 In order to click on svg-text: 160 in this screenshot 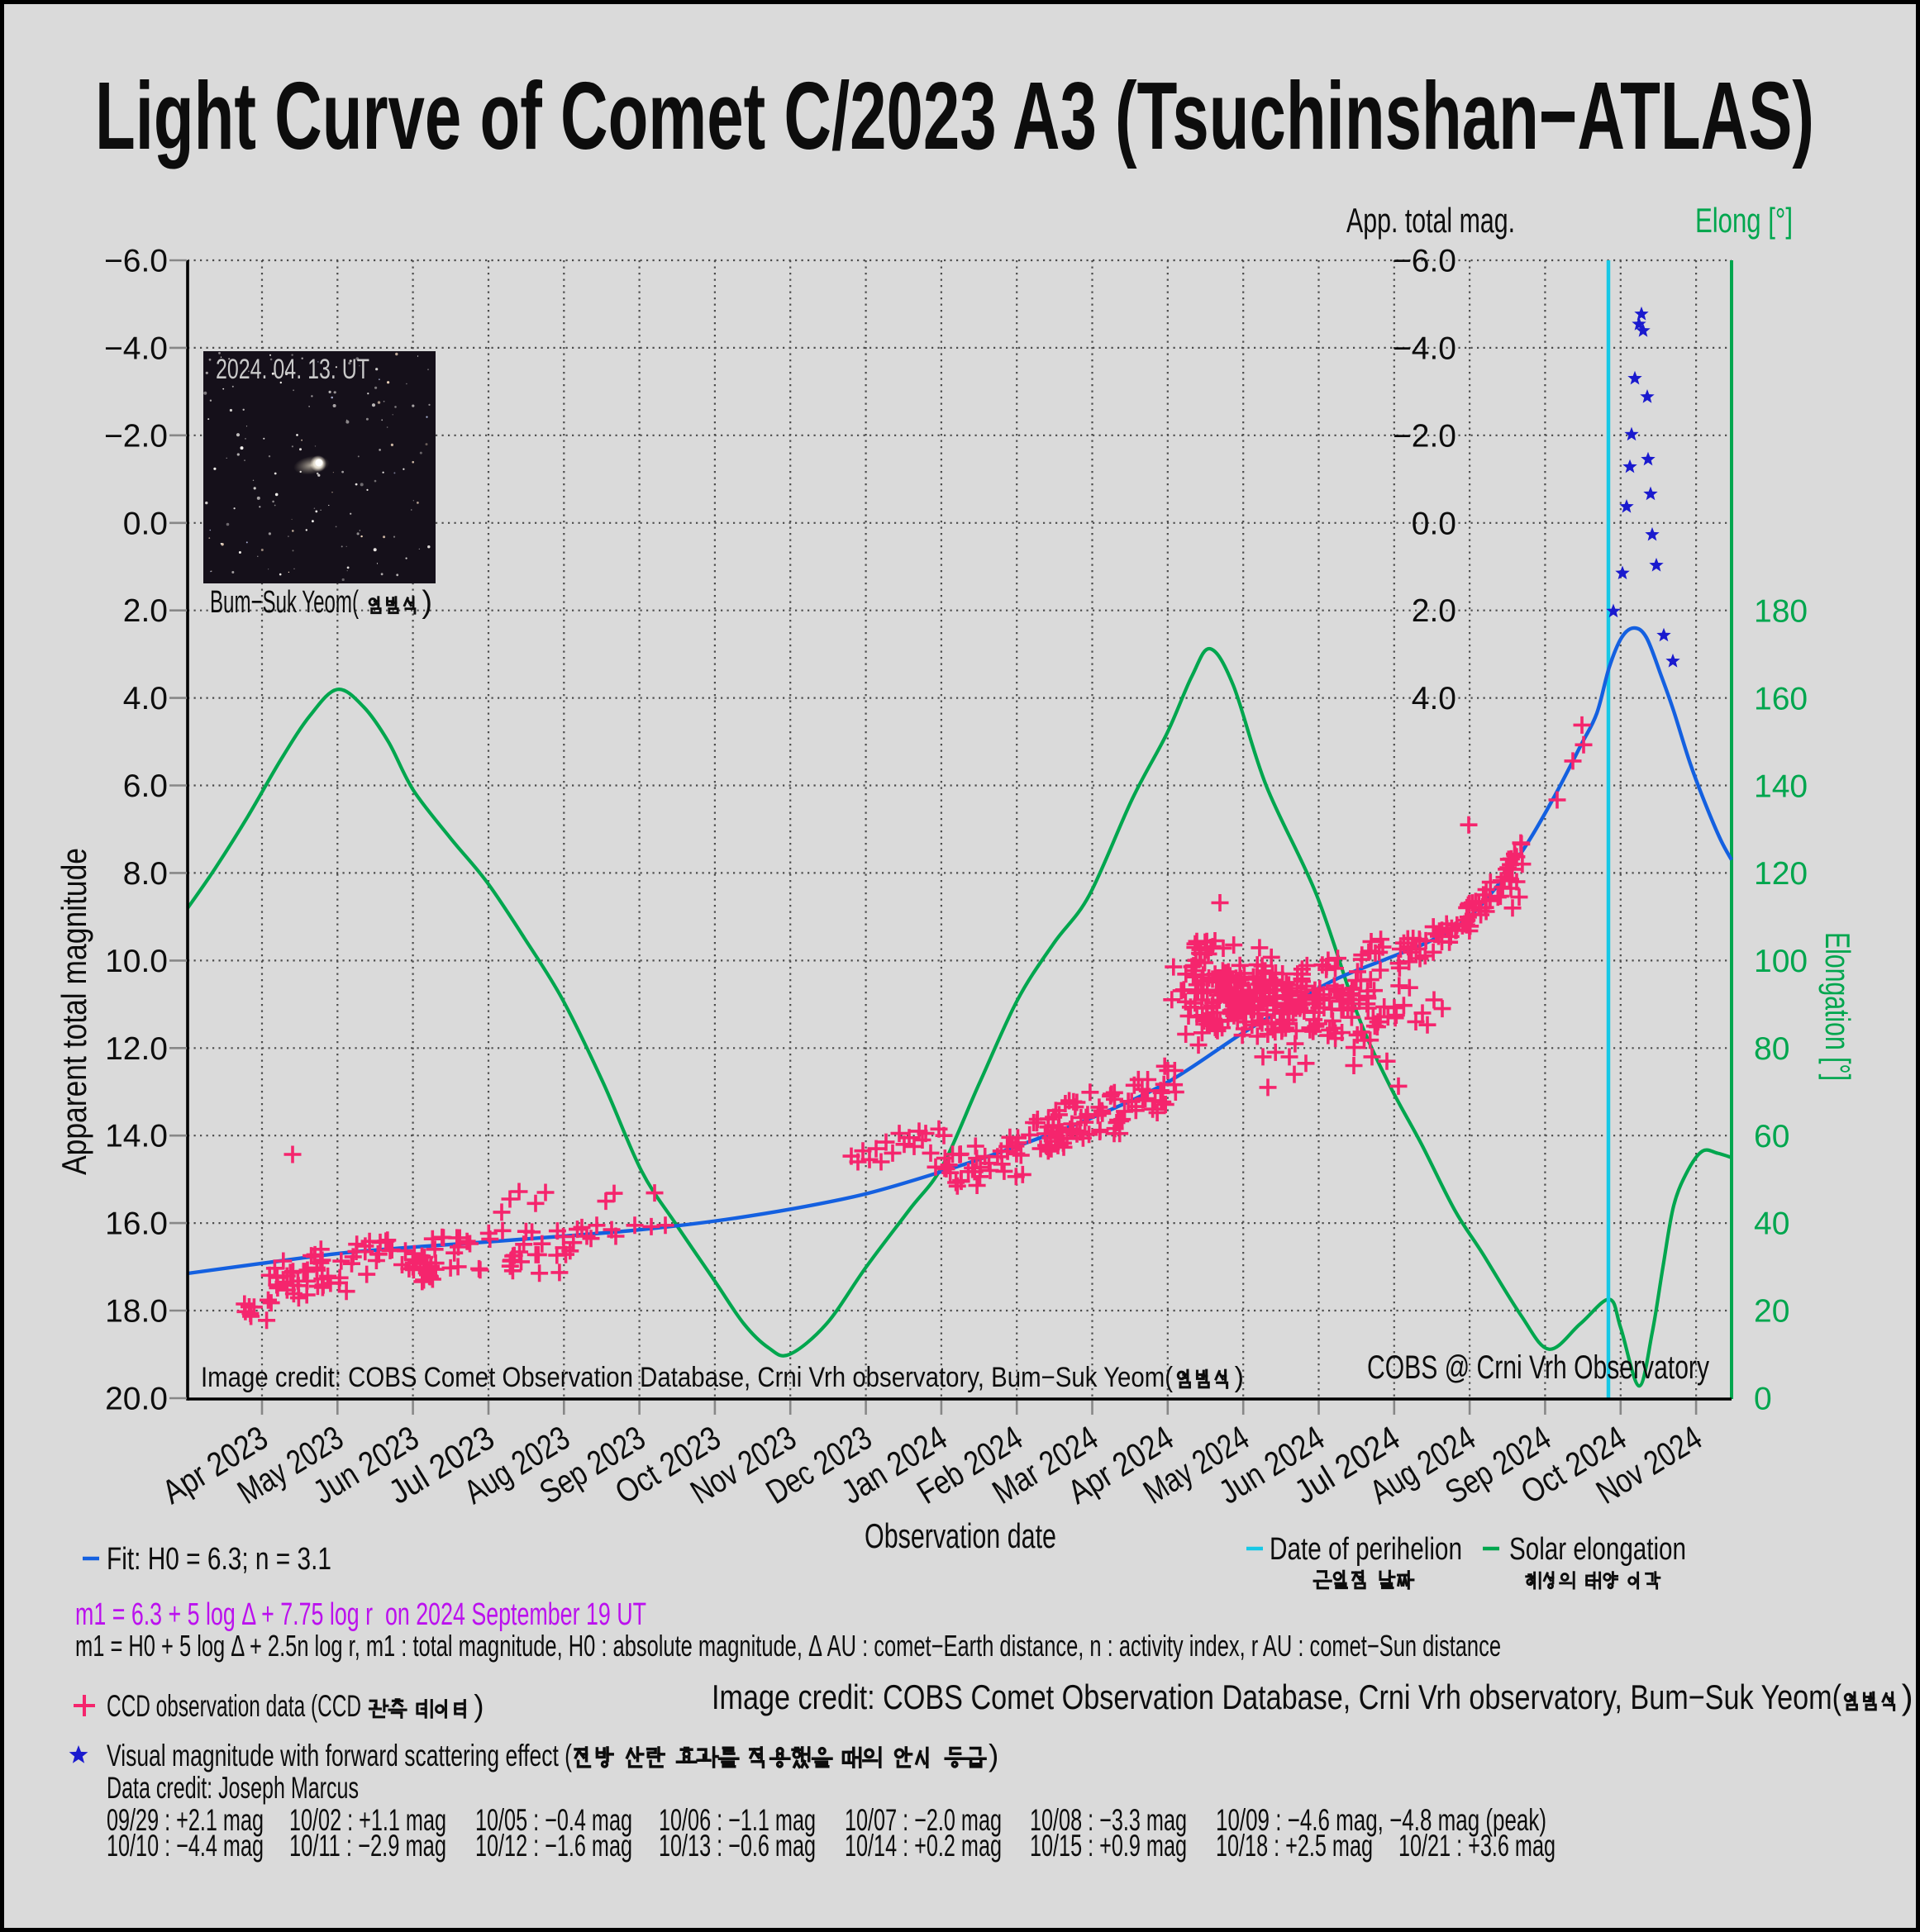, I will do `click(1781, 698)`.